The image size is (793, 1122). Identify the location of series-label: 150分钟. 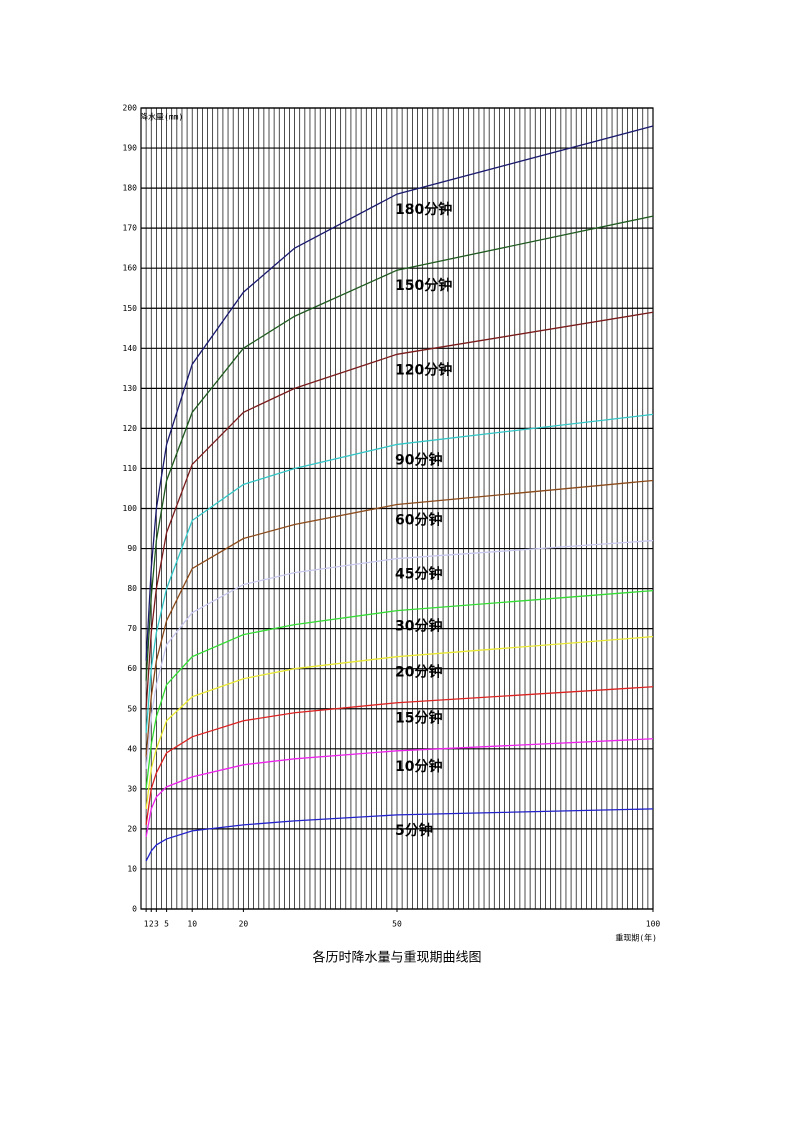
(423, 285).